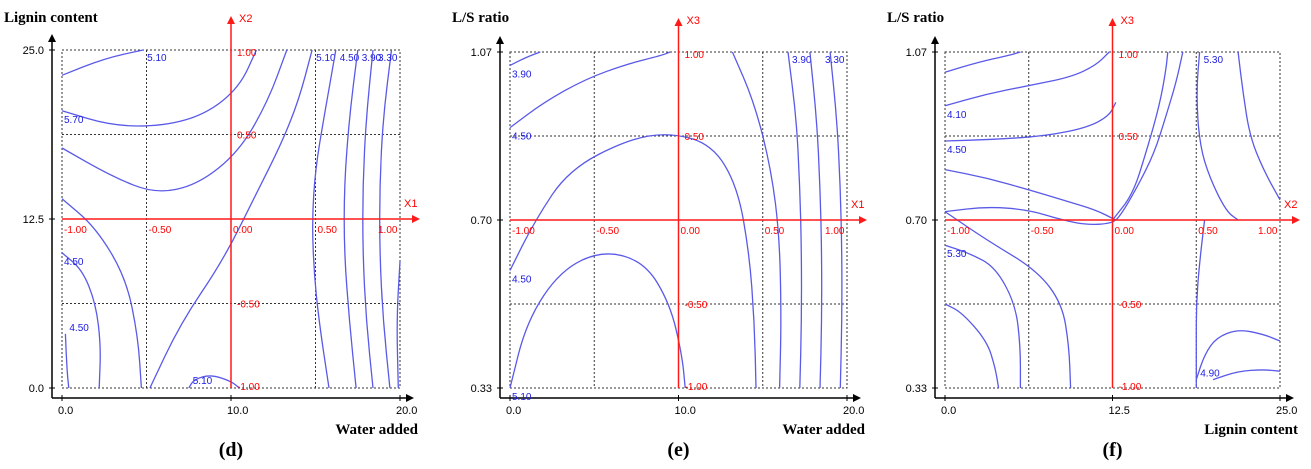 Image resolution: width=1311 pixels, height=469 pixels. What do you see at coordinates (935, 40) in the screenshot?
I see `panel-3-y-axis-arrow` at bounding box center [935, 40].